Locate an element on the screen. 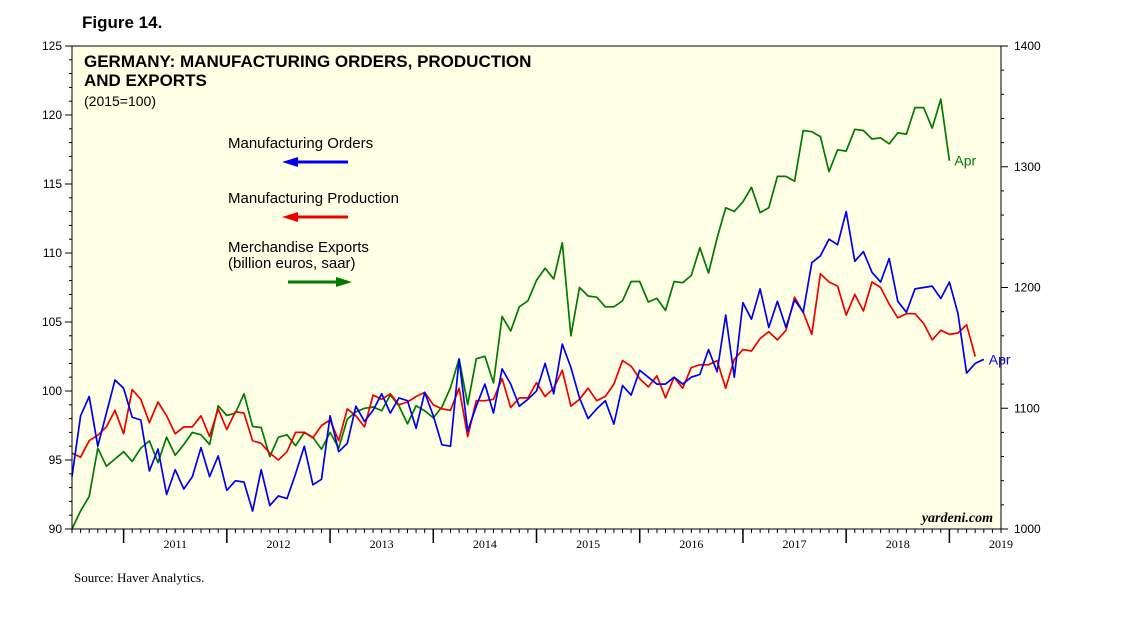  x-axis-tick-label: 2012 is located at coordinates (278, 544).